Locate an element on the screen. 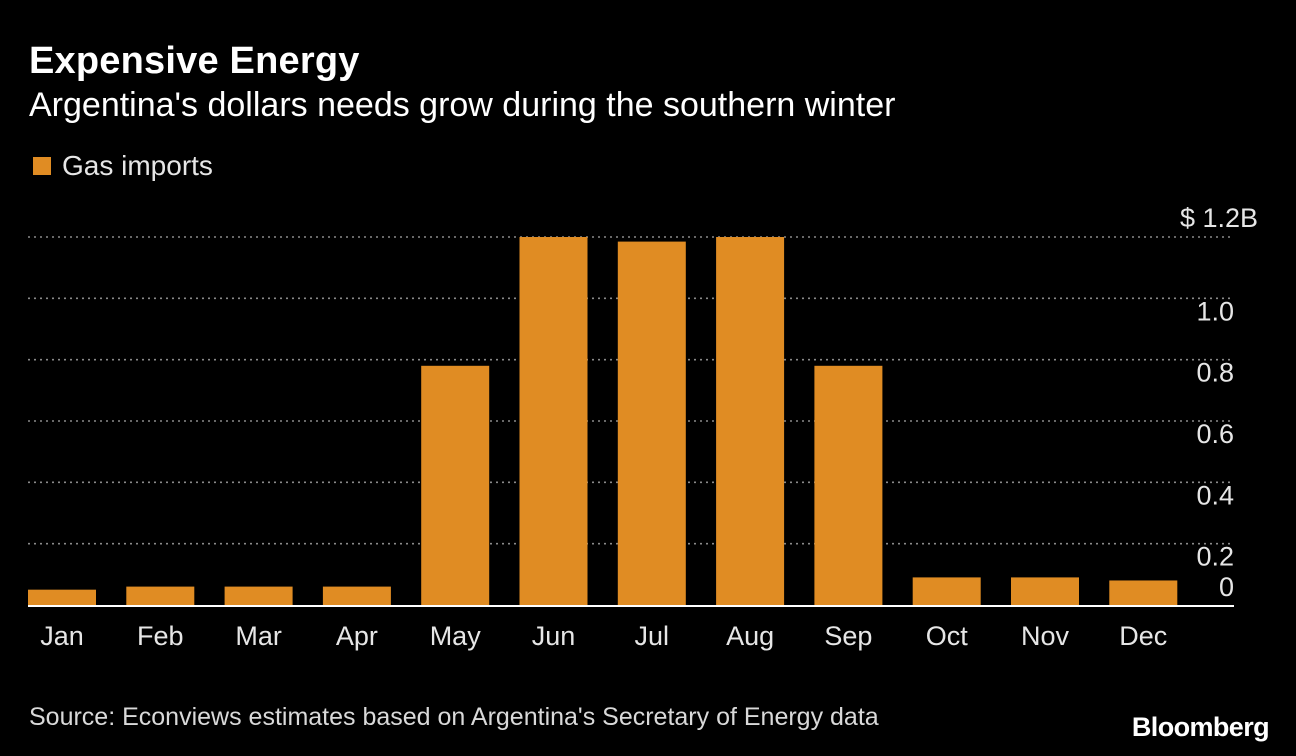  x-tick-label: Jun is located at coordinates (554, 636).